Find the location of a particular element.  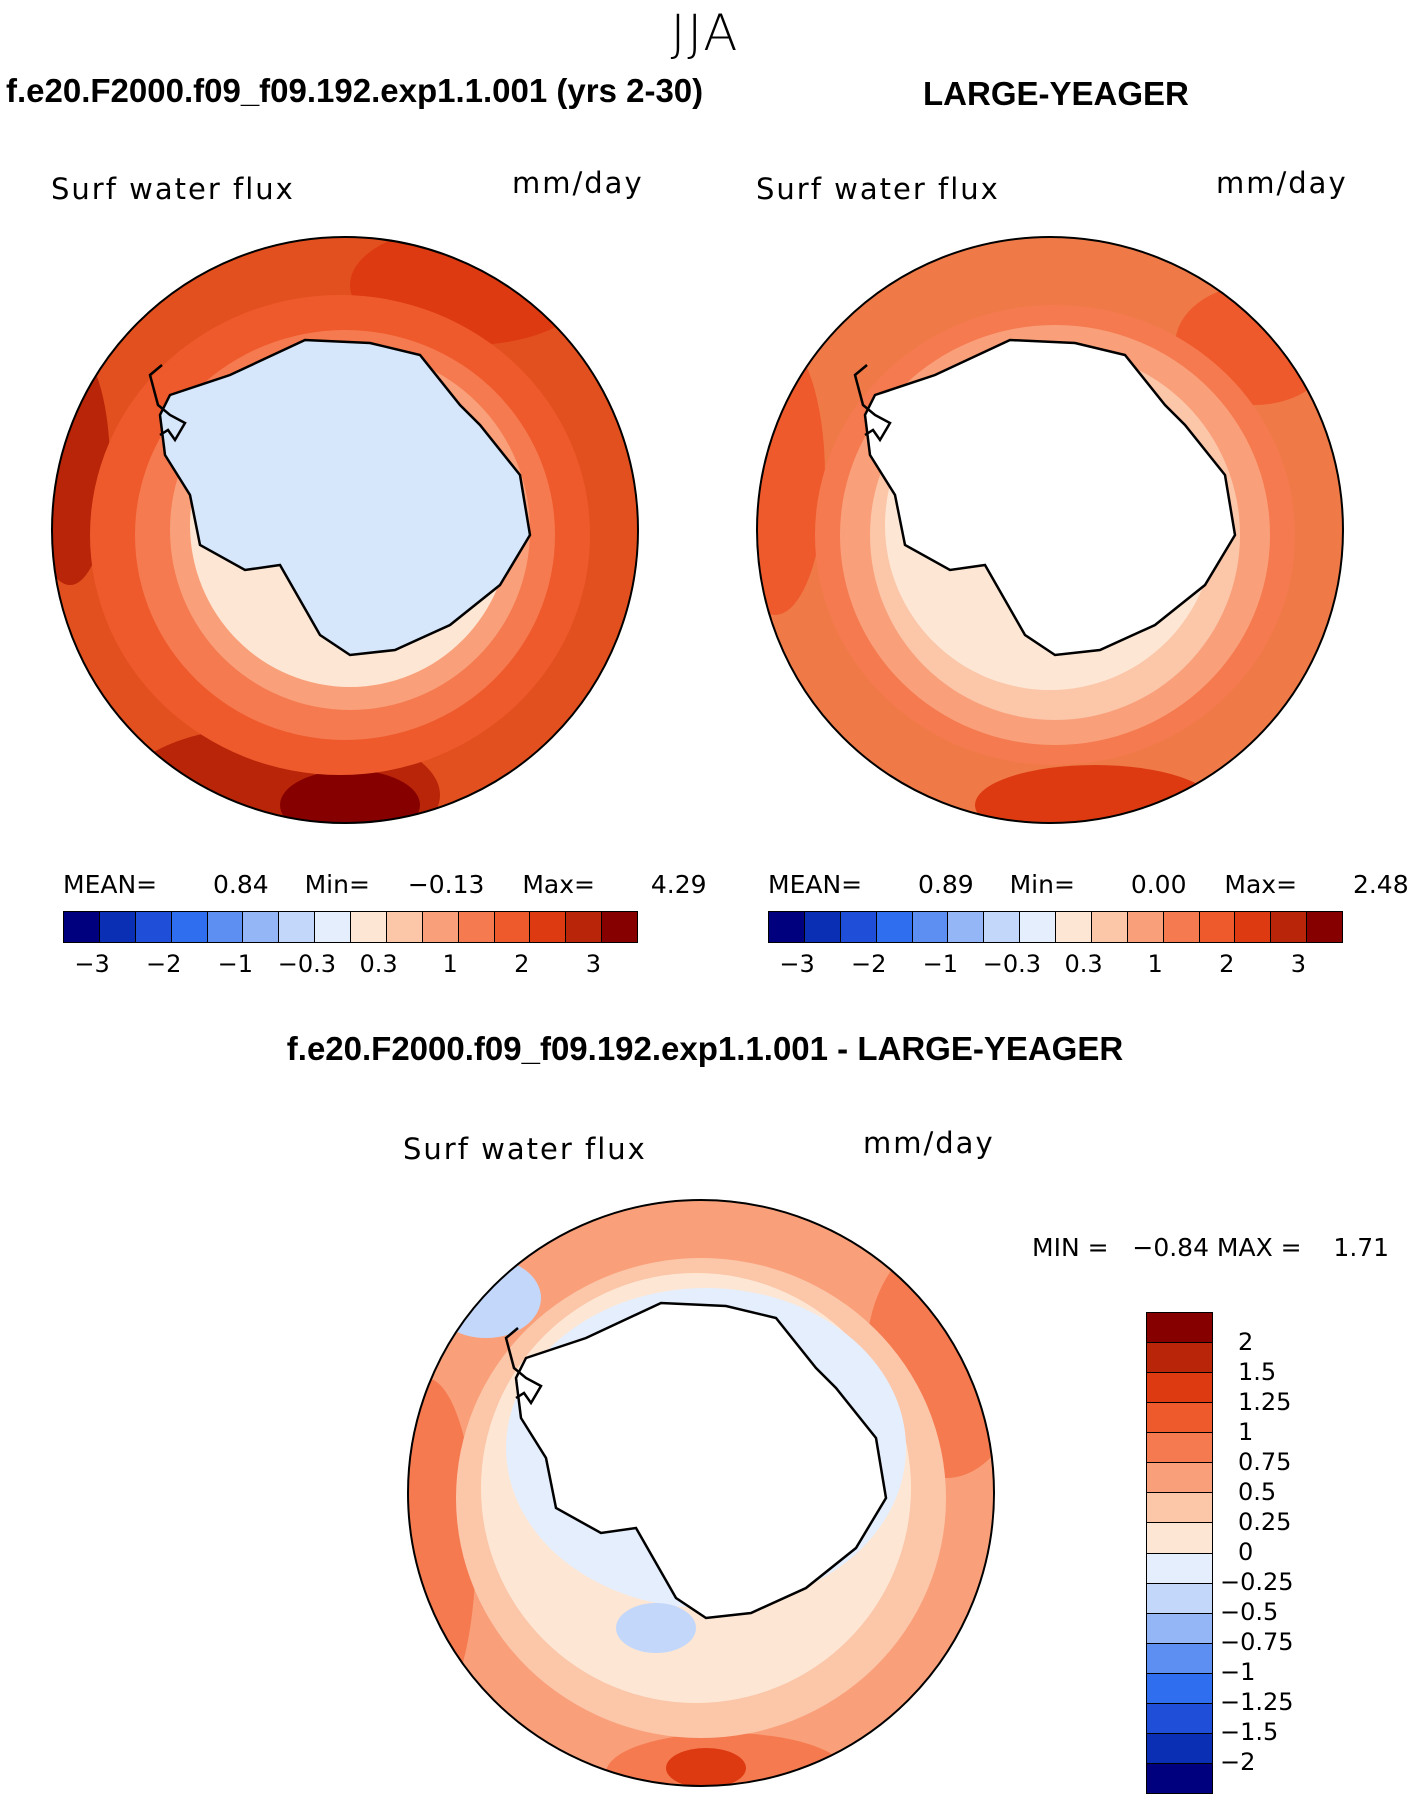

colorbar-tick-label: −1 is located at coordinates (235, 964).